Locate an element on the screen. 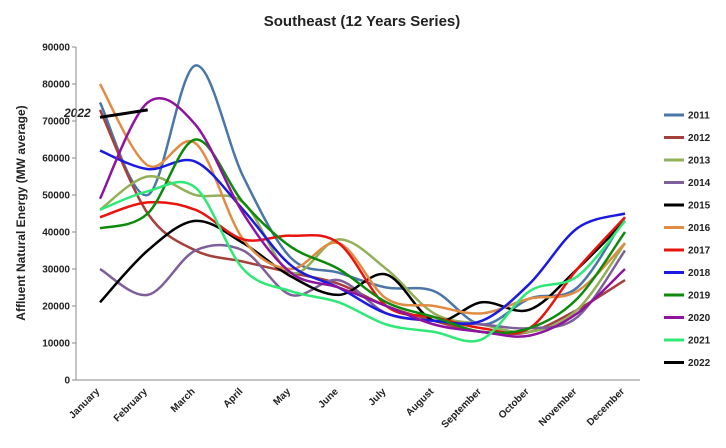 This screenshot has width=726, height=448. annotation: 2022 is located at coordinates (77, 113).